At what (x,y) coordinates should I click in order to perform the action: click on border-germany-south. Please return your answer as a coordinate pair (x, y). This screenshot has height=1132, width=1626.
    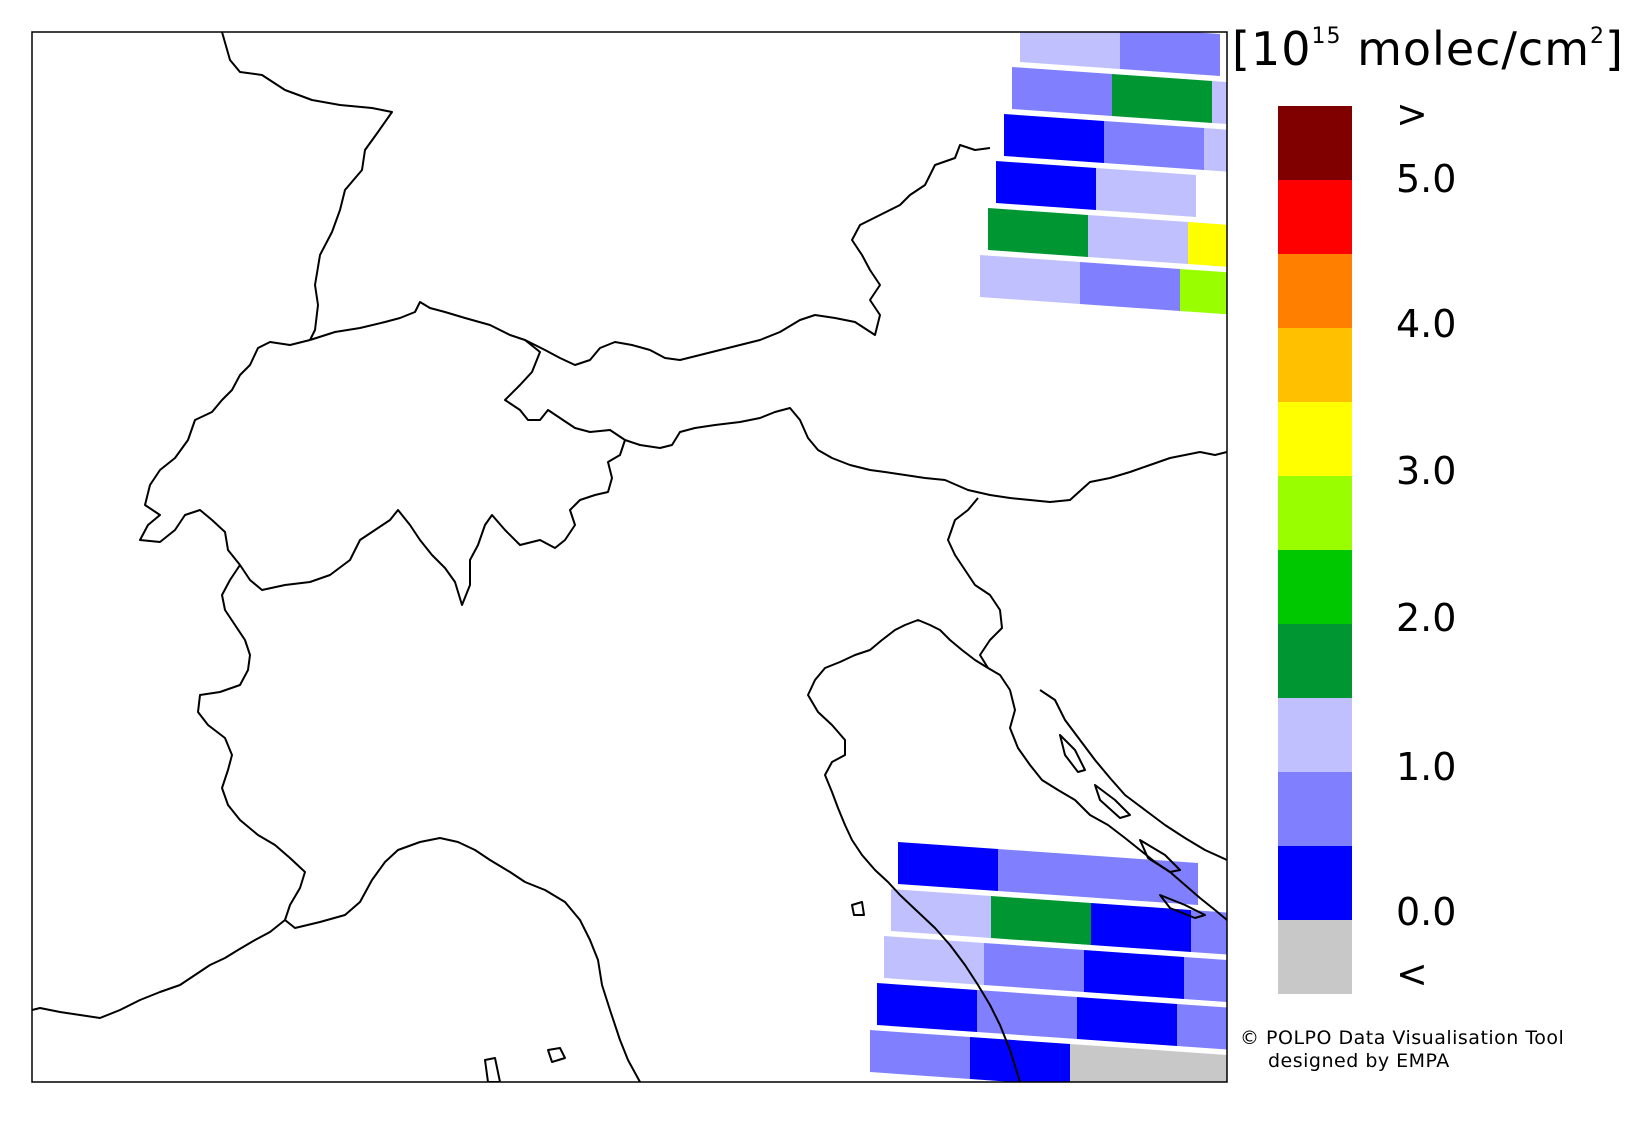
    Looking at the image, I should click on (650, 255).